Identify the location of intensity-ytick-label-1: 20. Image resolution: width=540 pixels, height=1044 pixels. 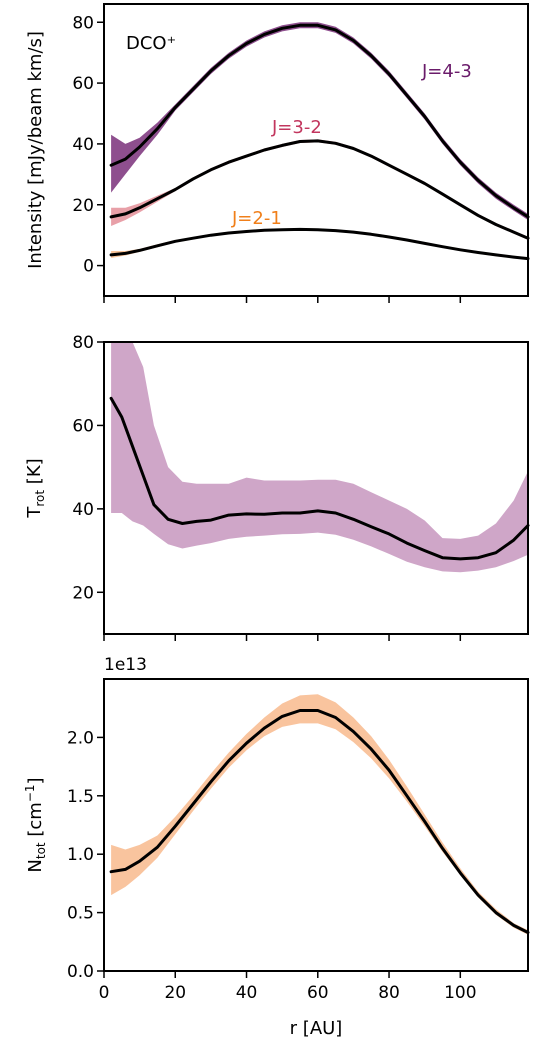
(83, 206).